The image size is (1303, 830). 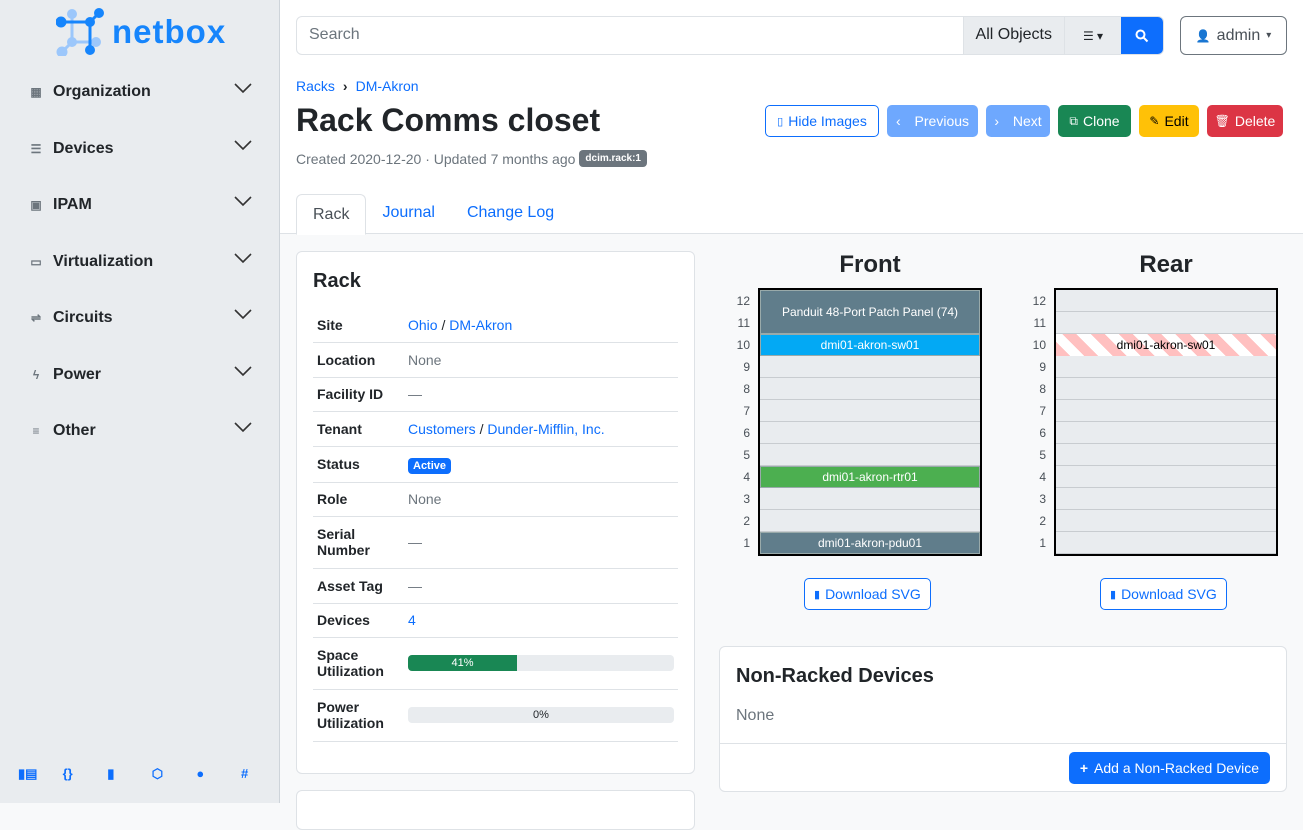 What do you see at coordinates (140, 375) in the screenshot?
I see `sidebar-item-power: ϟ Power` at bounding box center [140, 375].